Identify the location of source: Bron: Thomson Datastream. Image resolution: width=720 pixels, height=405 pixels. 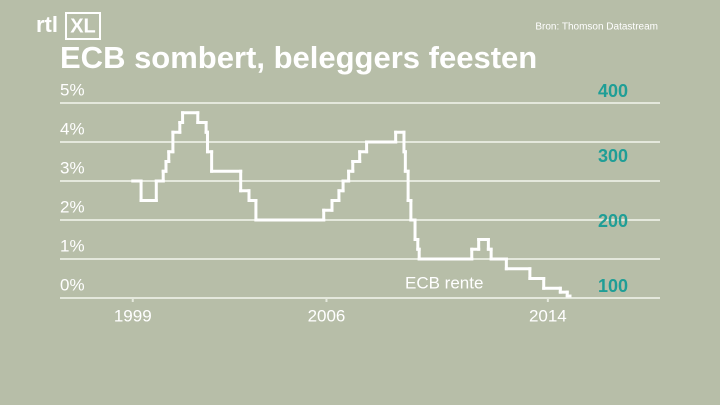
(596, 27).